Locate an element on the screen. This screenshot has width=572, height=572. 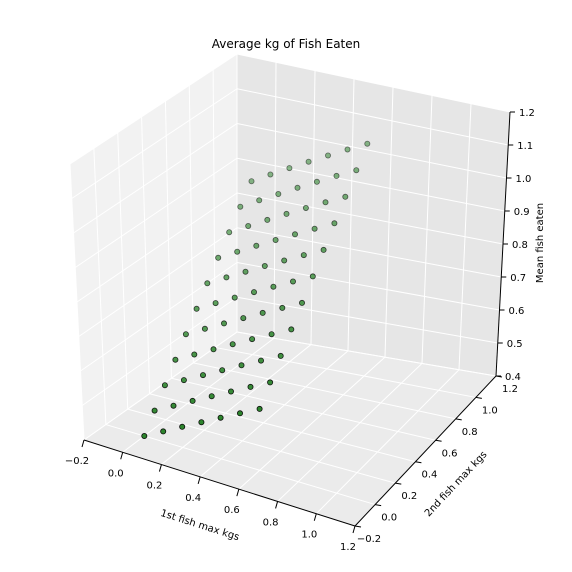
x-tick-label: −0.2 is located at coordinates (77, 461).